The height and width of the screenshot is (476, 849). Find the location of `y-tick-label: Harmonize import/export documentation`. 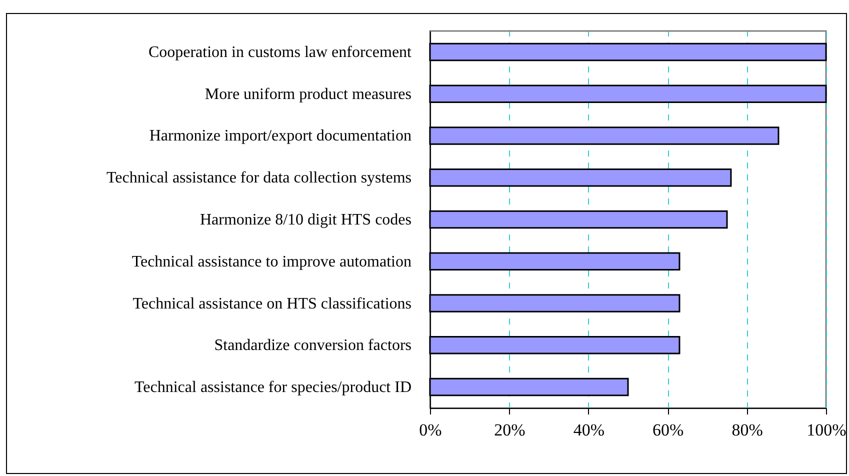

y-tick-label: Harmonize import/export documentation is located at coordinates (280, 136).